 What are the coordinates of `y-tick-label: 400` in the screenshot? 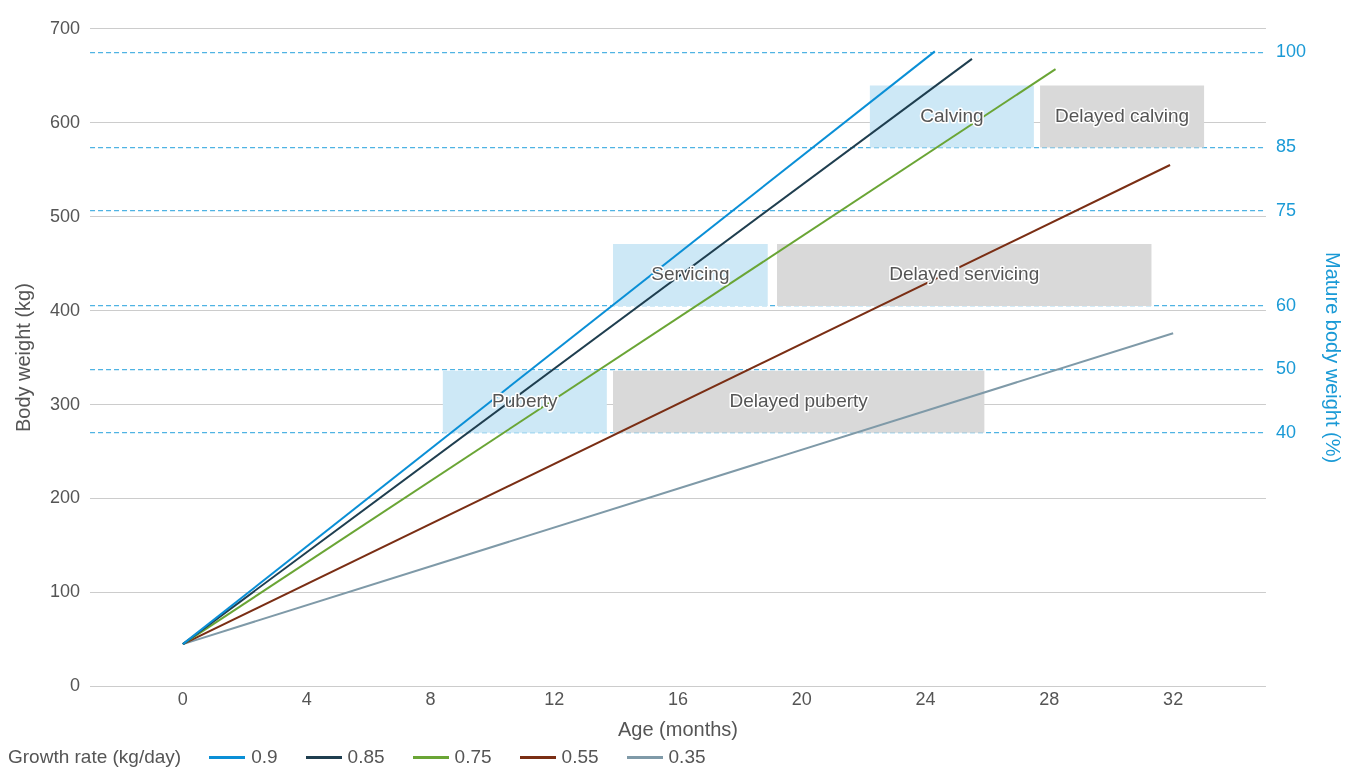 It's located at (65, 309).